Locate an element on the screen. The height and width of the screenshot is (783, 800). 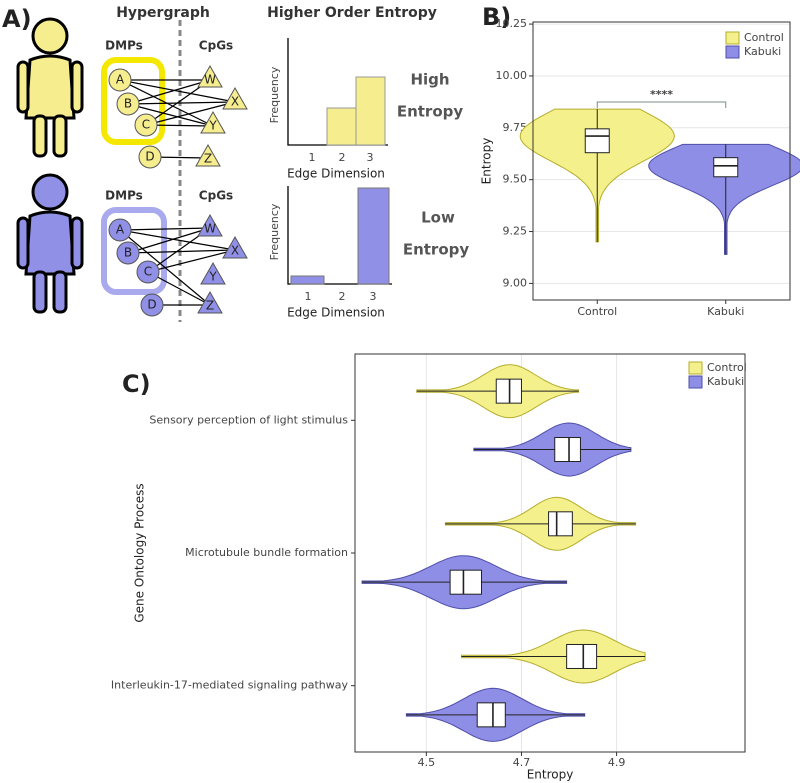
person-control is located at coordinates (50, 87).